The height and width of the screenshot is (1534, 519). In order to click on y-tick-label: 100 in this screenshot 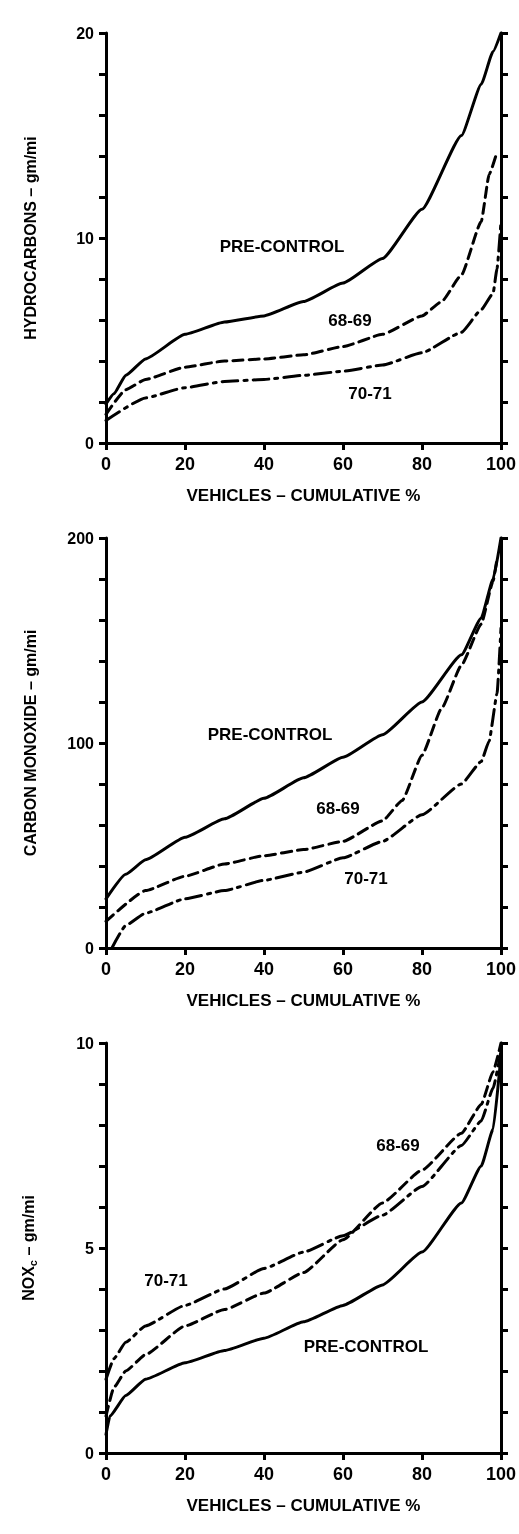, I will do `click(81, 743)`.